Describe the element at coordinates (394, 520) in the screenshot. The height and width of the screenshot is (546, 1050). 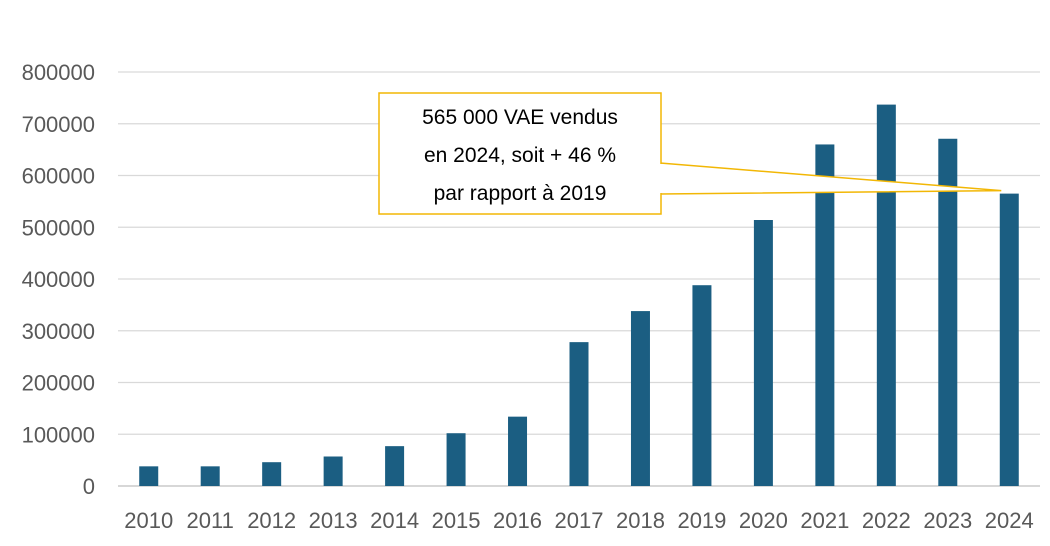
I see `x-tick-label-2014: 2014` at that location.